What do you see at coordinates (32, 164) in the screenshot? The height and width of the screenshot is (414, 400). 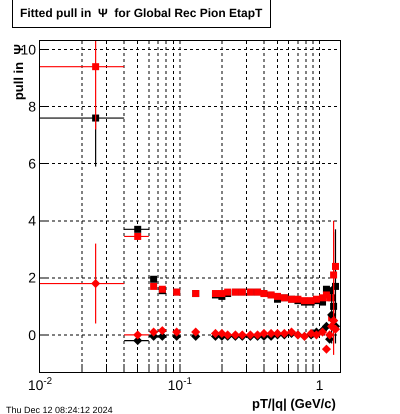 I see `y-tick-label: 6` at bounding box center [32, 164].